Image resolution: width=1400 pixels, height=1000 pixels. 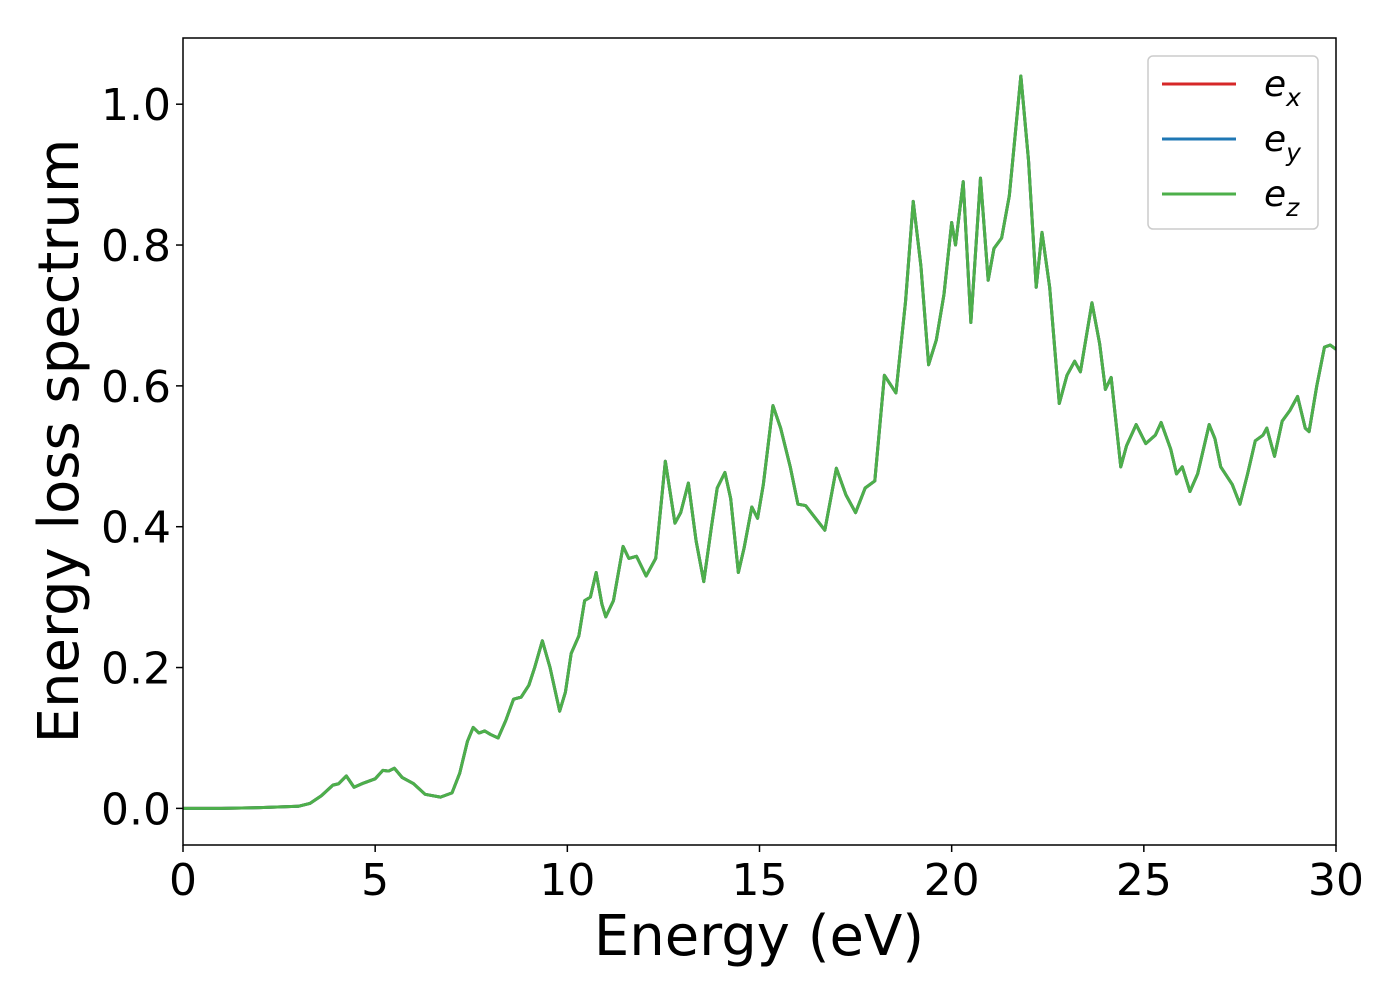 I want to click on y-tick-label: 0.0, so click(x=136, y=809).